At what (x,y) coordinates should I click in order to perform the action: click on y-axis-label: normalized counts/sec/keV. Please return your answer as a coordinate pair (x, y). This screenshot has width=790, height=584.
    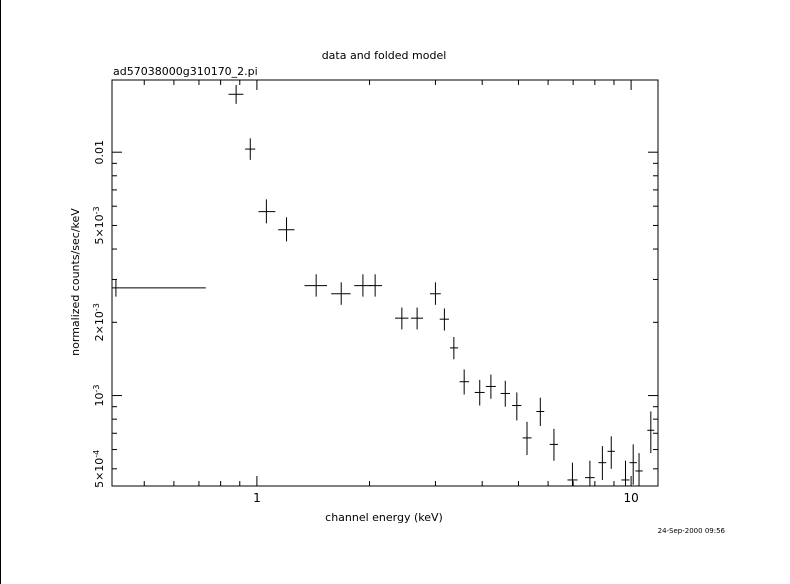
    Looking at the image, I should click on (75, 282).